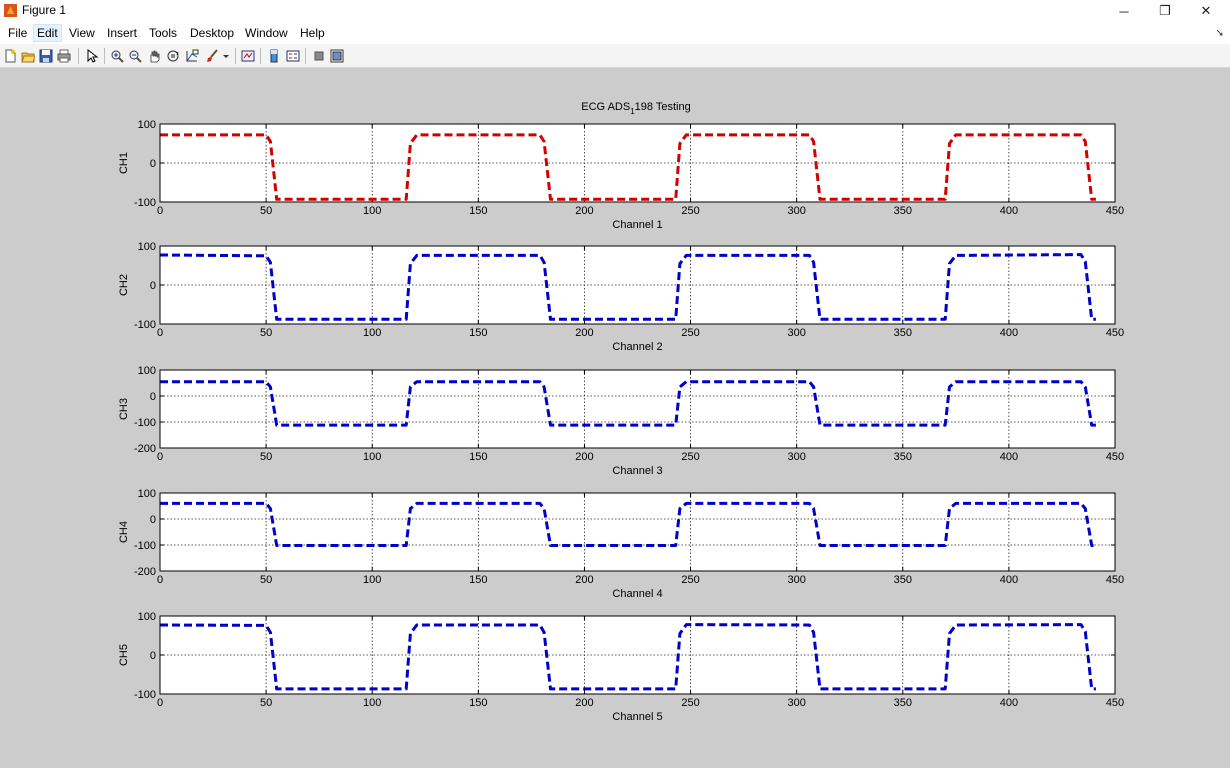 This screenshot has width=1230, height=768. What do you see at coordinates (46, 56) in the screenshot?
I see `save-icon` at bounding box center [46, 56].